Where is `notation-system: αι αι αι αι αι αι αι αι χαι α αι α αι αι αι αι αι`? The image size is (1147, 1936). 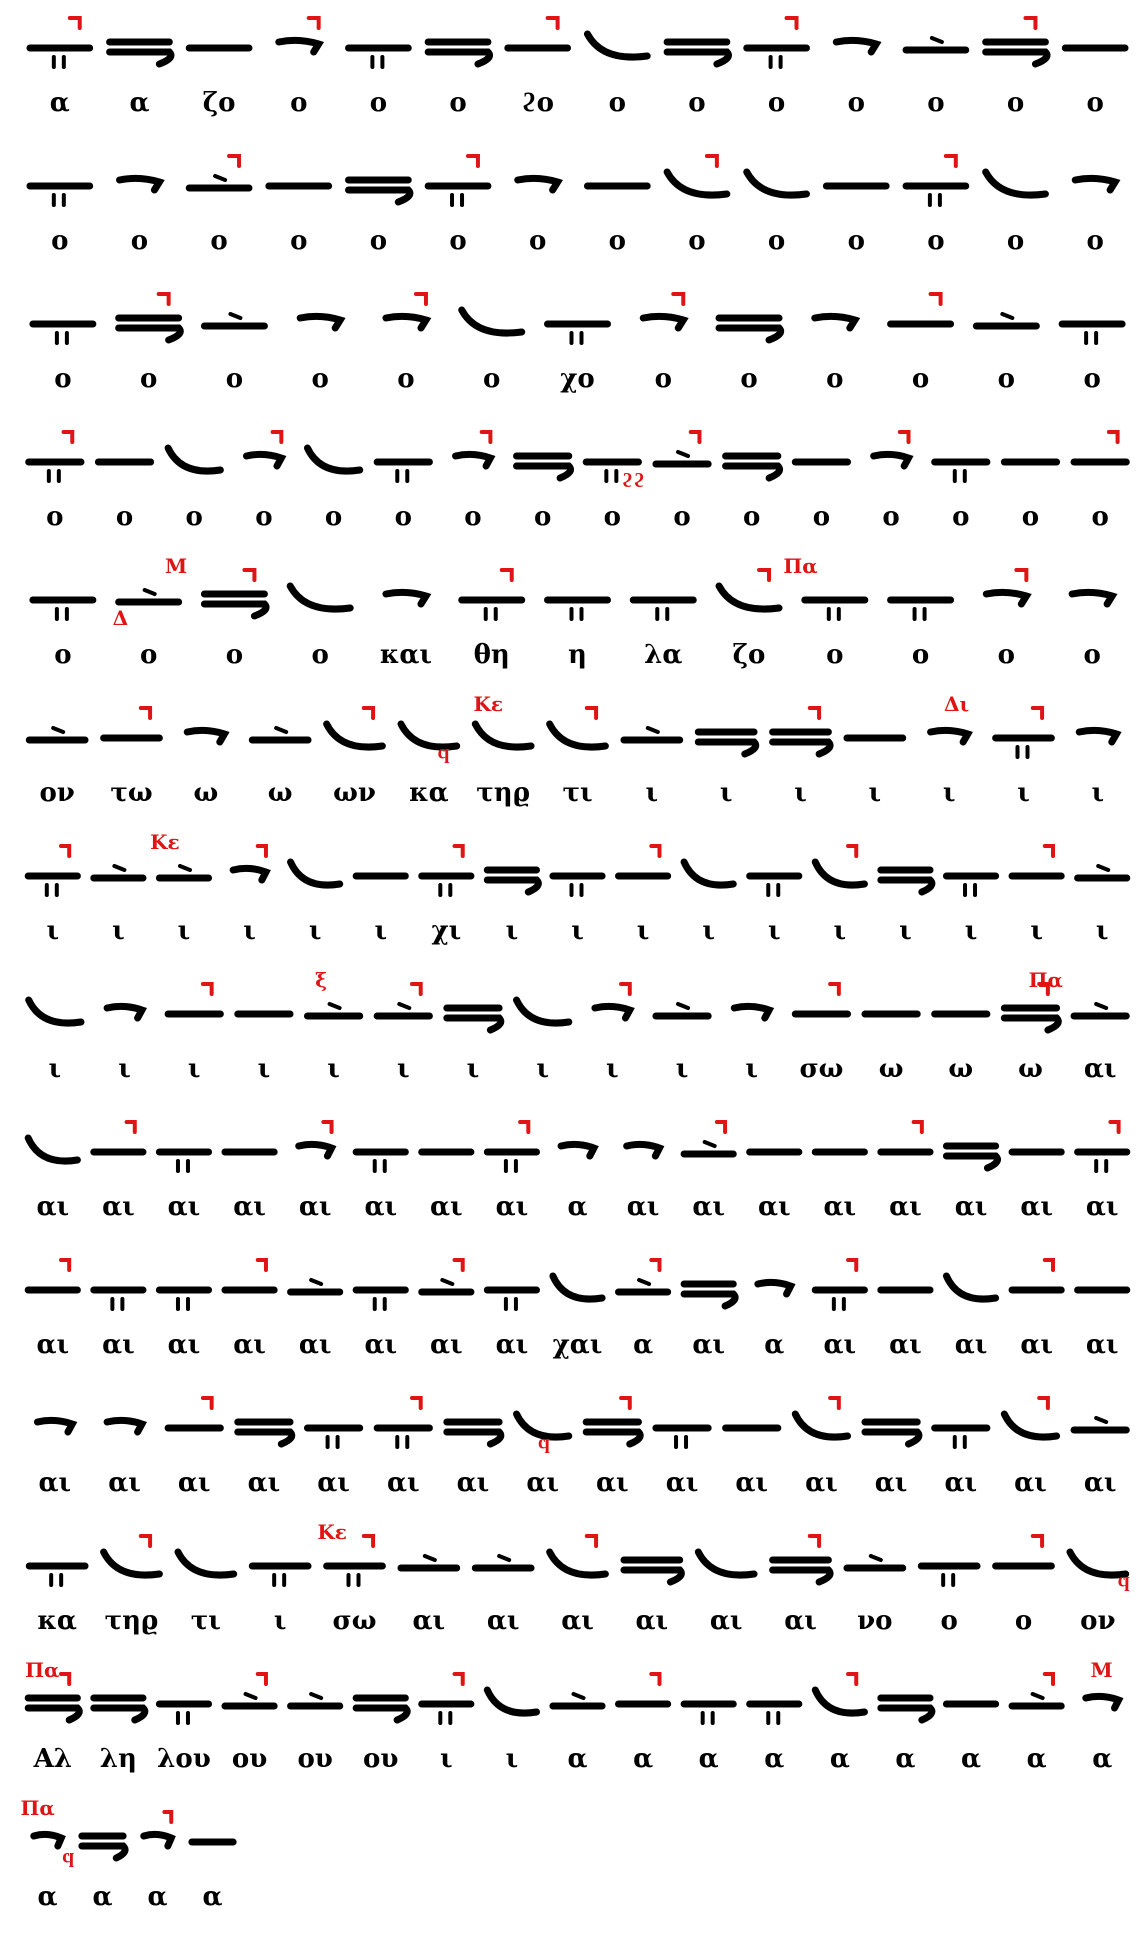
notation-system: αι αι αι αι αι αι αι αι χαι α αι α αι αι αι αι αι is located at coordinates (573, 1315).